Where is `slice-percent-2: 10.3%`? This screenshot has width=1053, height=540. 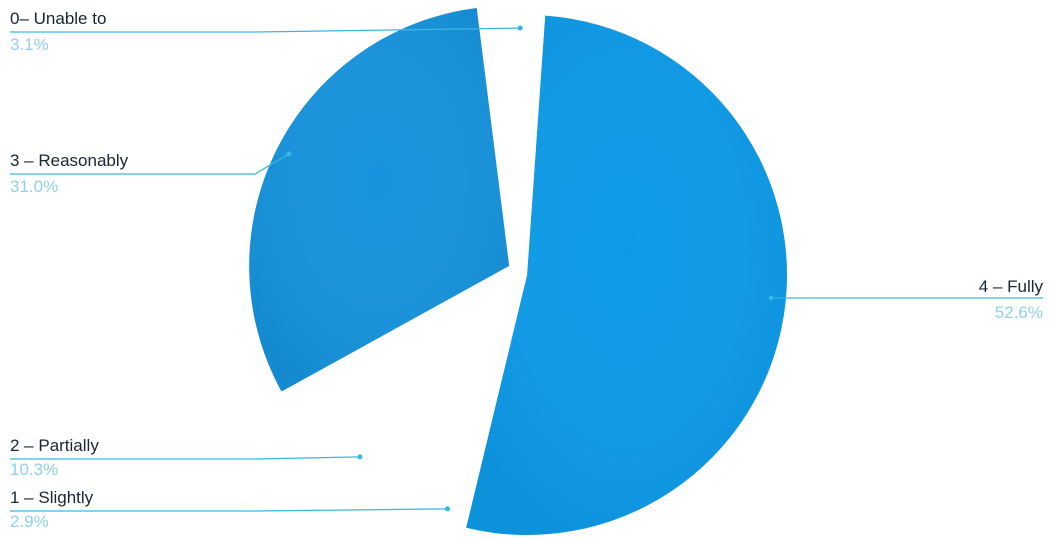 slice-percent-2: 10.3% is located at coordinates (34, 469).